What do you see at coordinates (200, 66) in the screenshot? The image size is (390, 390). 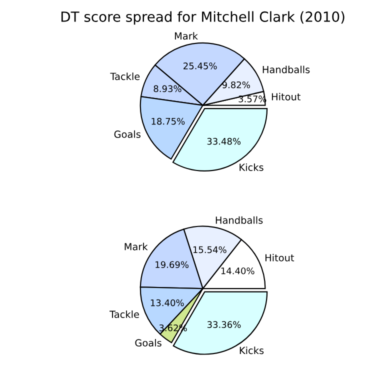 I see `data-label: 25.45%` at bounding box center [200, 66].